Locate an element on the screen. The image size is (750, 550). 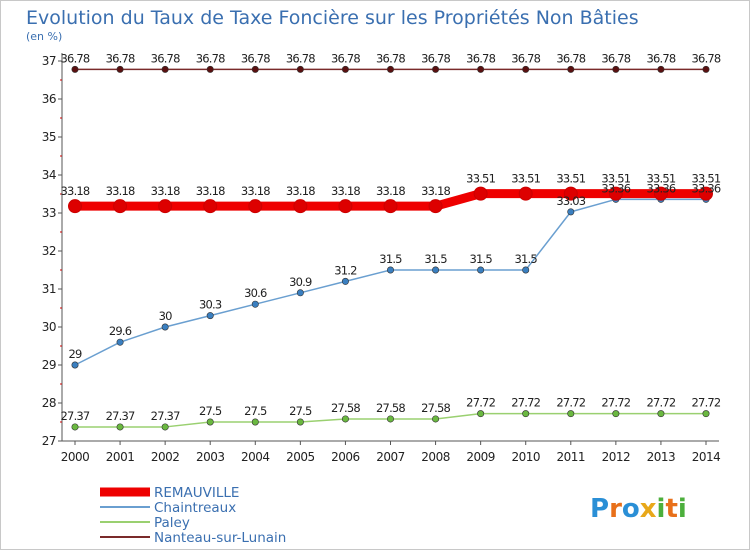
series-remauville is located at coordinates (390, 200).